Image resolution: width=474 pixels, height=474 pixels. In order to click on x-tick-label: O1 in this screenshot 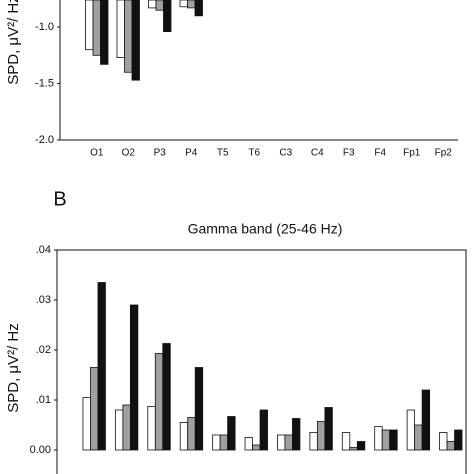, I will do `click(97, 153)`.